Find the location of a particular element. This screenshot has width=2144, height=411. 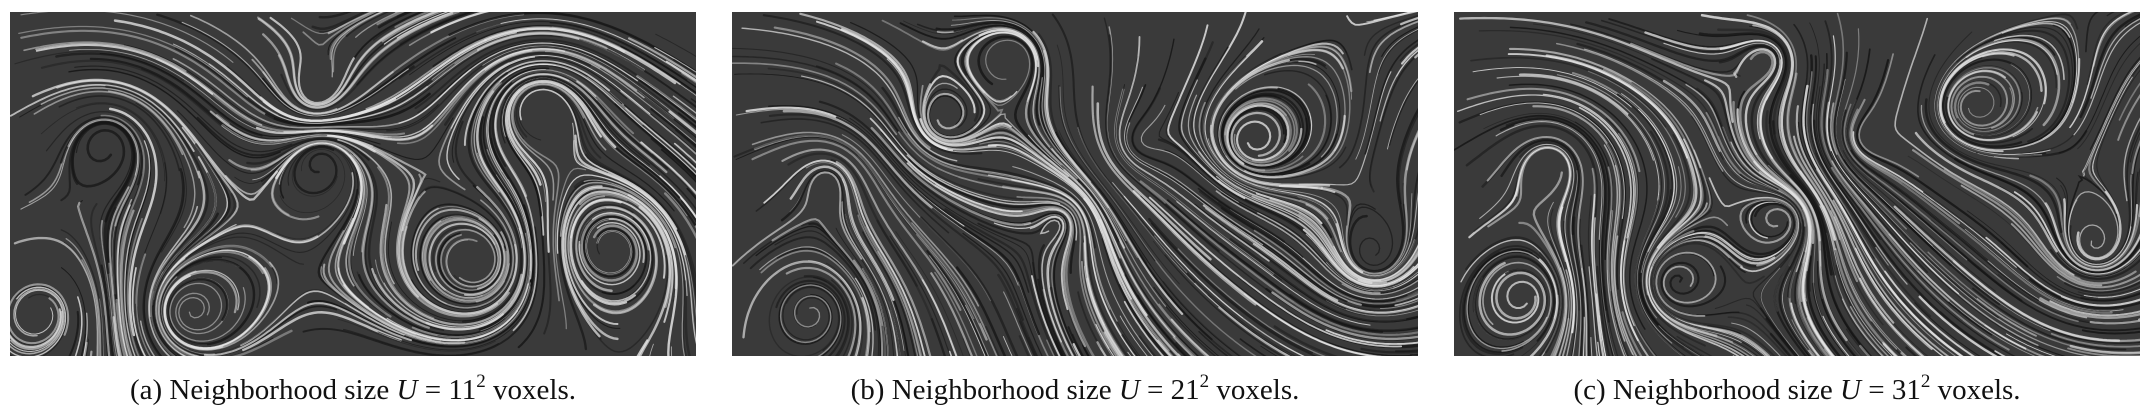

caption-a-base: 11 is located at coordinates (462, 390).